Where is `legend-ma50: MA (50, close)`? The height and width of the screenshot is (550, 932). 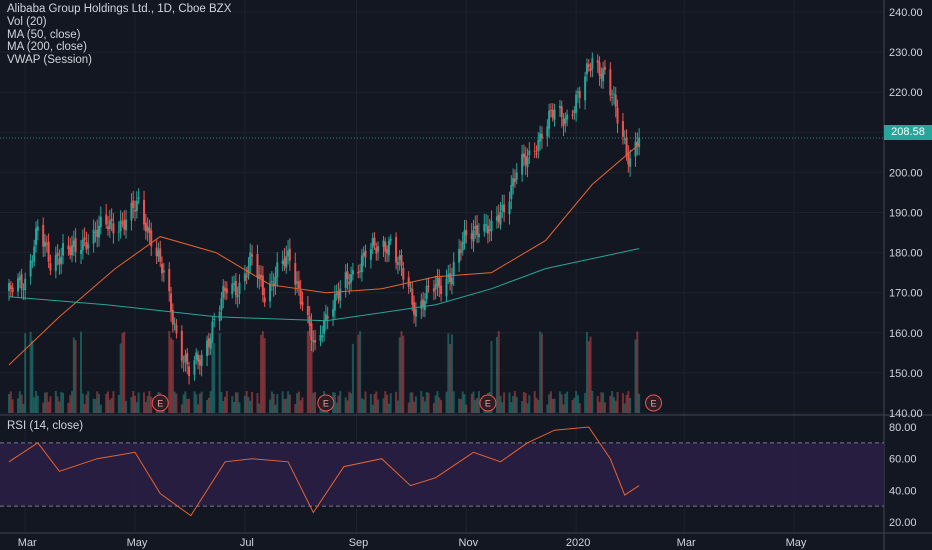
legend-ma50: MA (50, close) is located at coordinates (44, 34).